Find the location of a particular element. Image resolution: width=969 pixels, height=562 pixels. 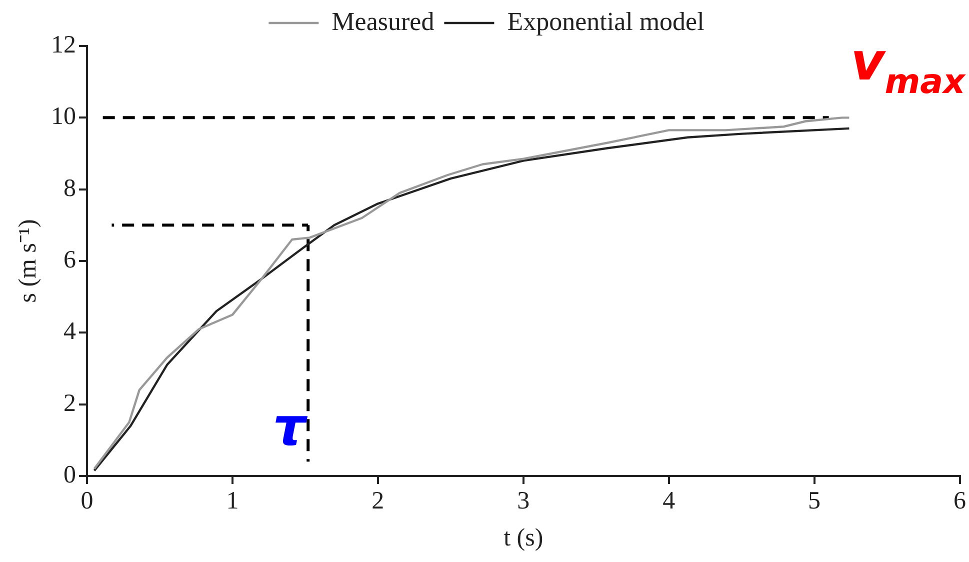

y-axis-title: s (m s⁻¹) is located at coordinates (28, 261).